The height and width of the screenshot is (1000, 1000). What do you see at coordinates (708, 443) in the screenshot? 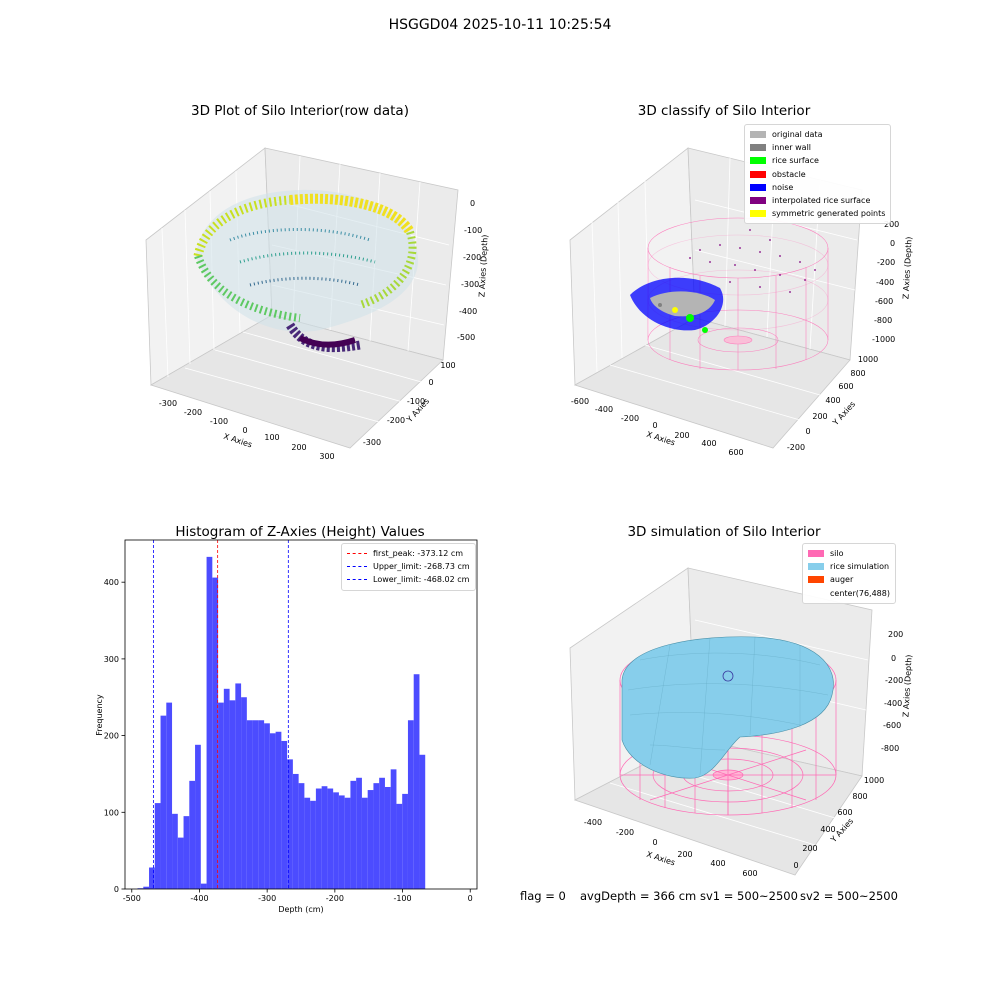
I see `classify-x-tick: 400` at bounding box center [708, 443].